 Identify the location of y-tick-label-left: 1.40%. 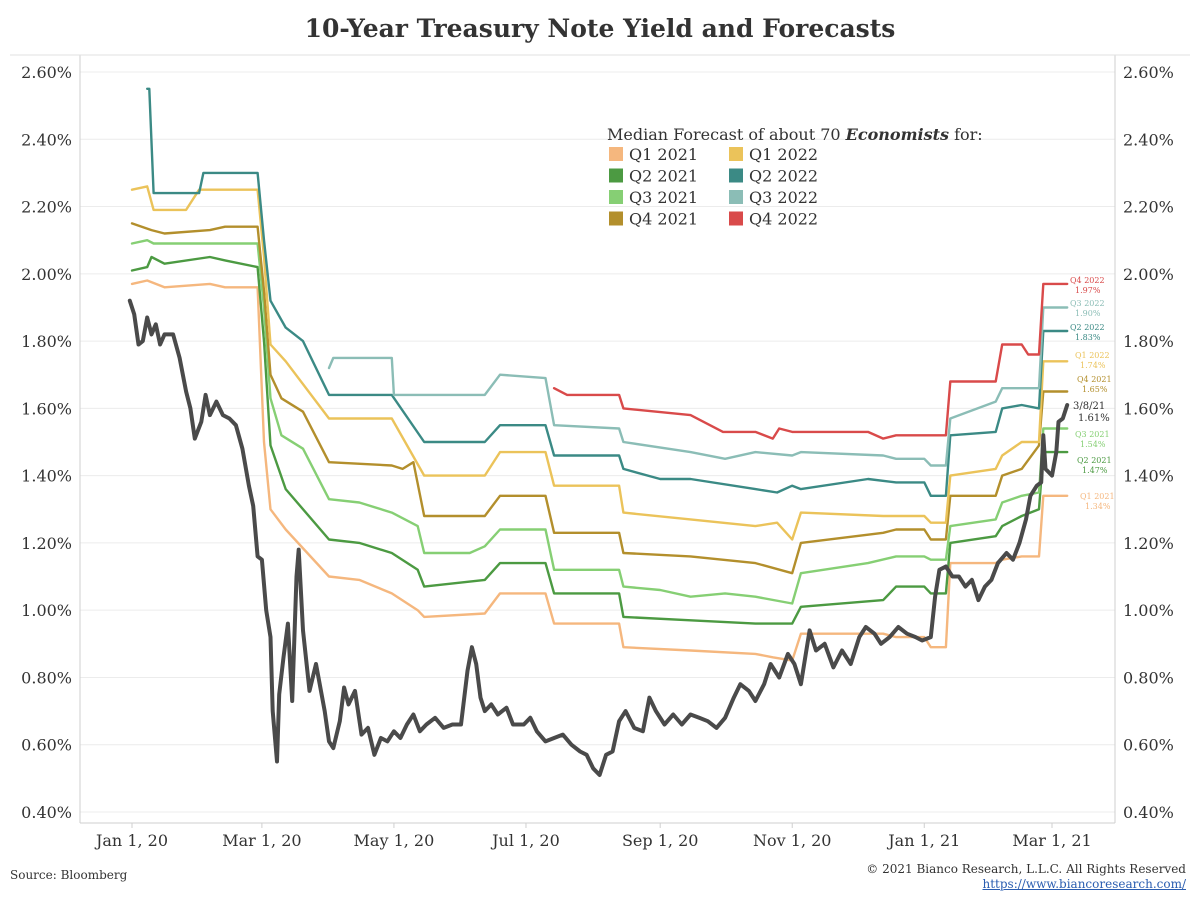
(46, 476).